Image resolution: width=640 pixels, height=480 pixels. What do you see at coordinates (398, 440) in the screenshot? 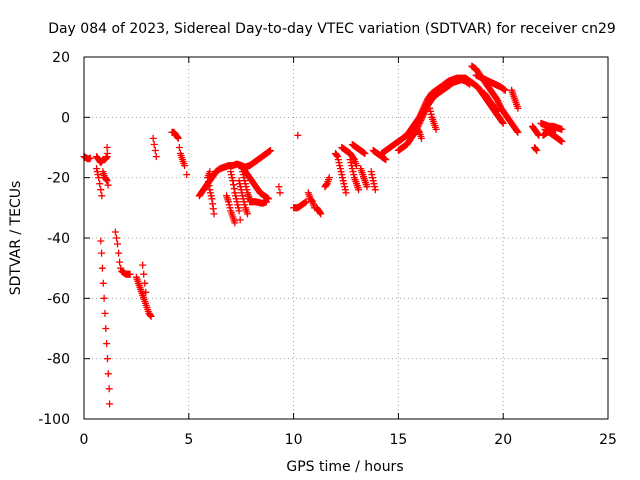
I see `x-tick-label: 15` at bounding box center [398, 440].